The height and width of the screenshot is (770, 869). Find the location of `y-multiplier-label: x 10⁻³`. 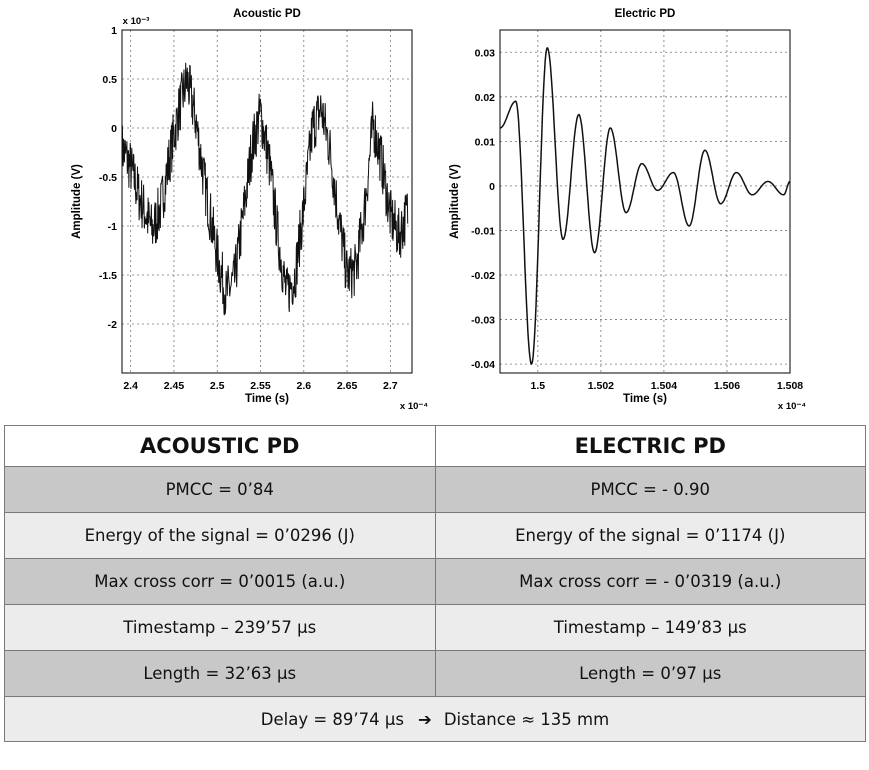

y-multiplier-label: x 10⁻³ is located at coordinates (136, 21).